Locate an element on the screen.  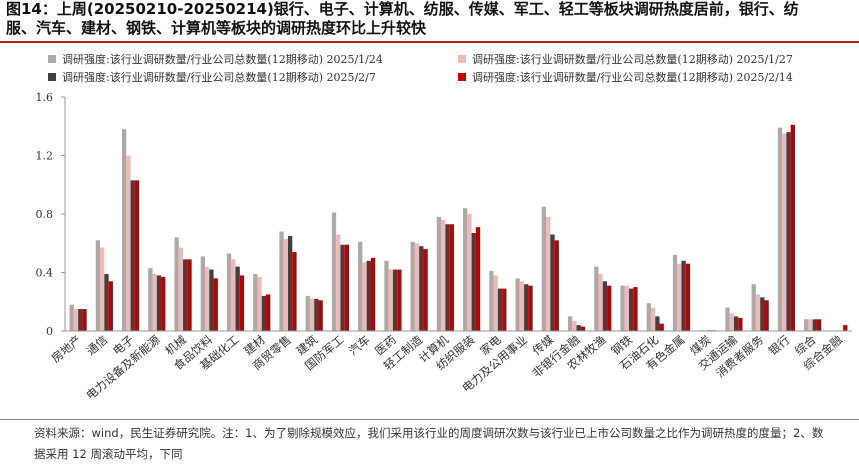
bar-通信-series-2 is located at coordinates (102, 289).